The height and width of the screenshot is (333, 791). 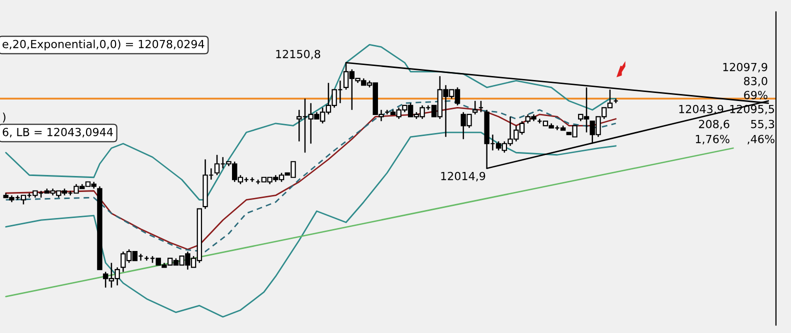 I want to click on annotation: 6, LB = 12043,0944, so click(x=57, y=133).